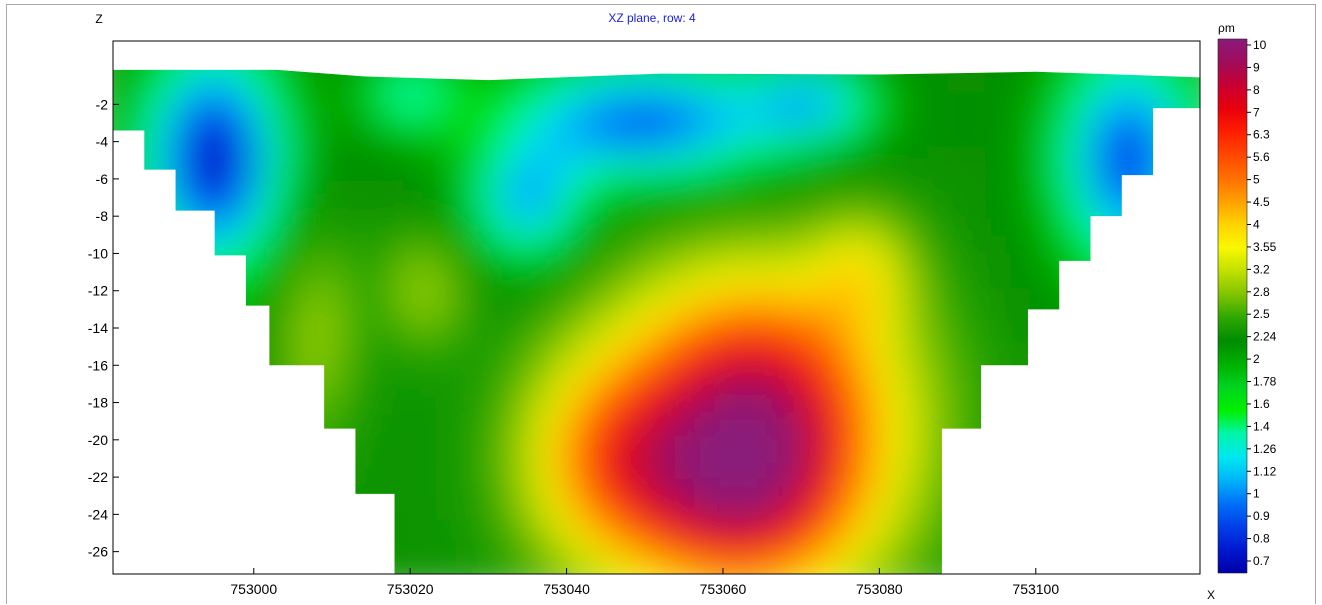 The width and height of the screenshot is (1322, 605). I want to click on z-tick-label: -14, so click(98, 328).